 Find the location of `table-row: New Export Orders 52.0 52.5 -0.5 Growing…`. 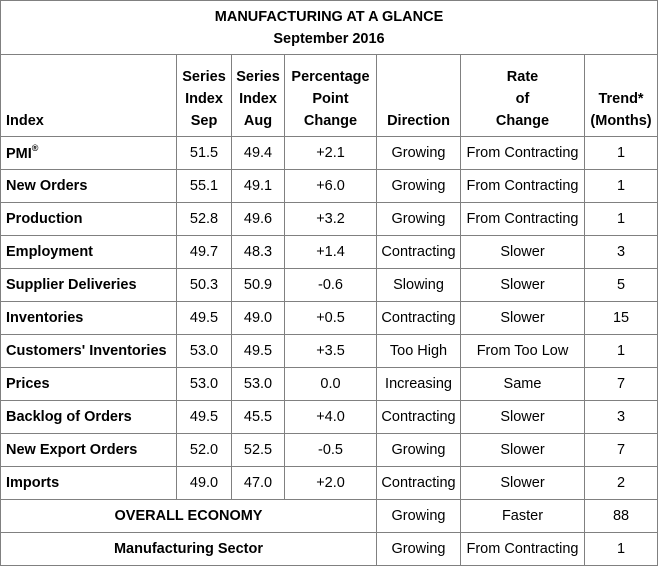

table-row: New Export Orders 52.0 52.5 -0.5 Growing… is located at coordinates (329, 450).